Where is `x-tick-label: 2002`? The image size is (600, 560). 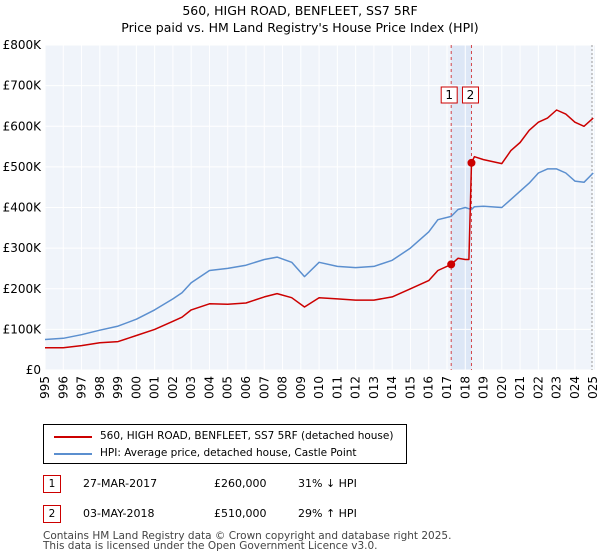
x-tick-label: 2002 is located at coordinates (173, 388).